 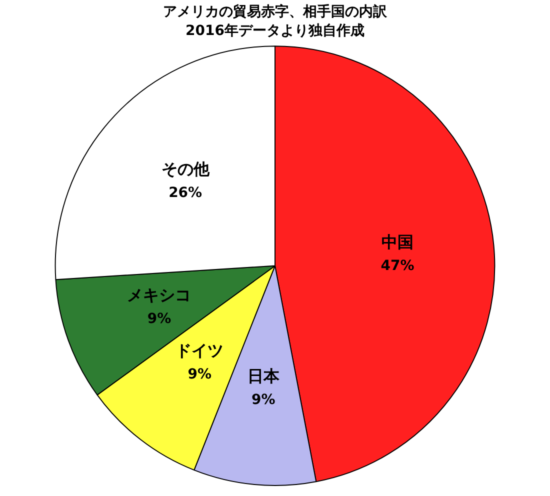 I want to click on slice-label: 中国, so click(x=397, y=242).